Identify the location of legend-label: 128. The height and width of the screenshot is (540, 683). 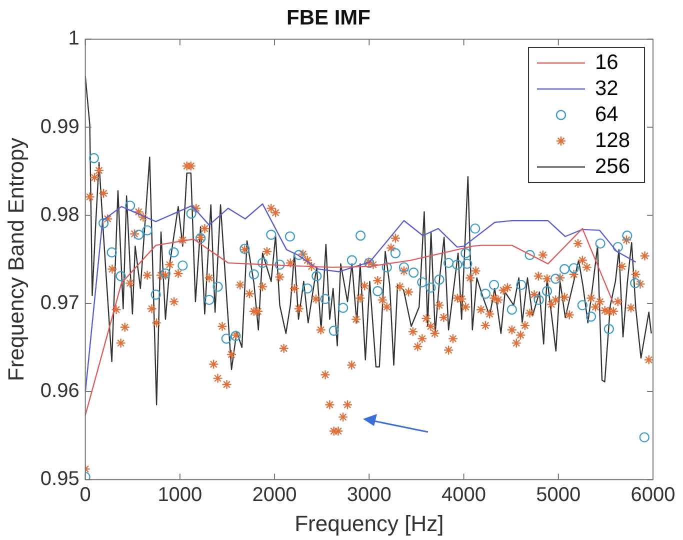
(612, 141).